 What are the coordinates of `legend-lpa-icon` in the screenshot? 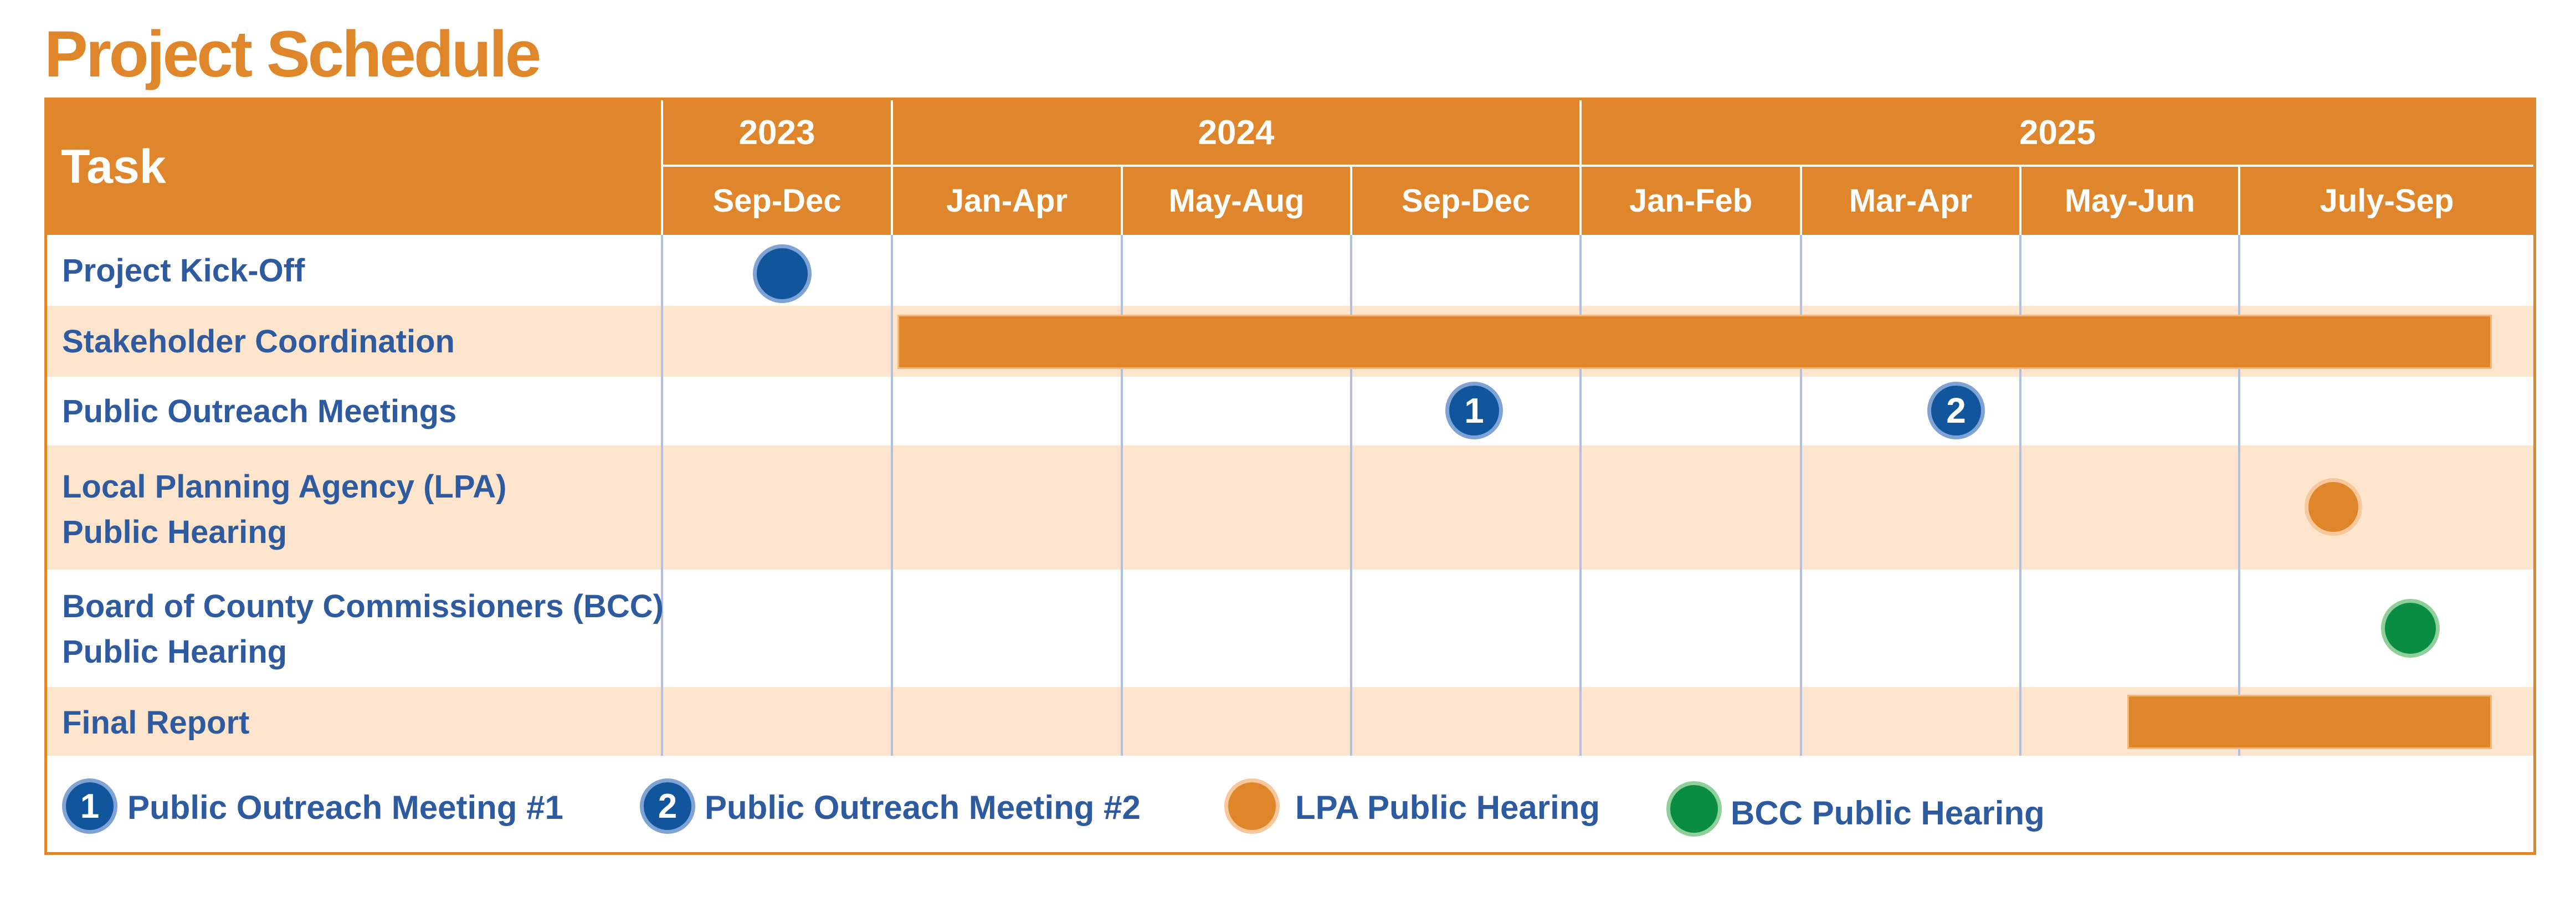 It's located at (1252, 806).